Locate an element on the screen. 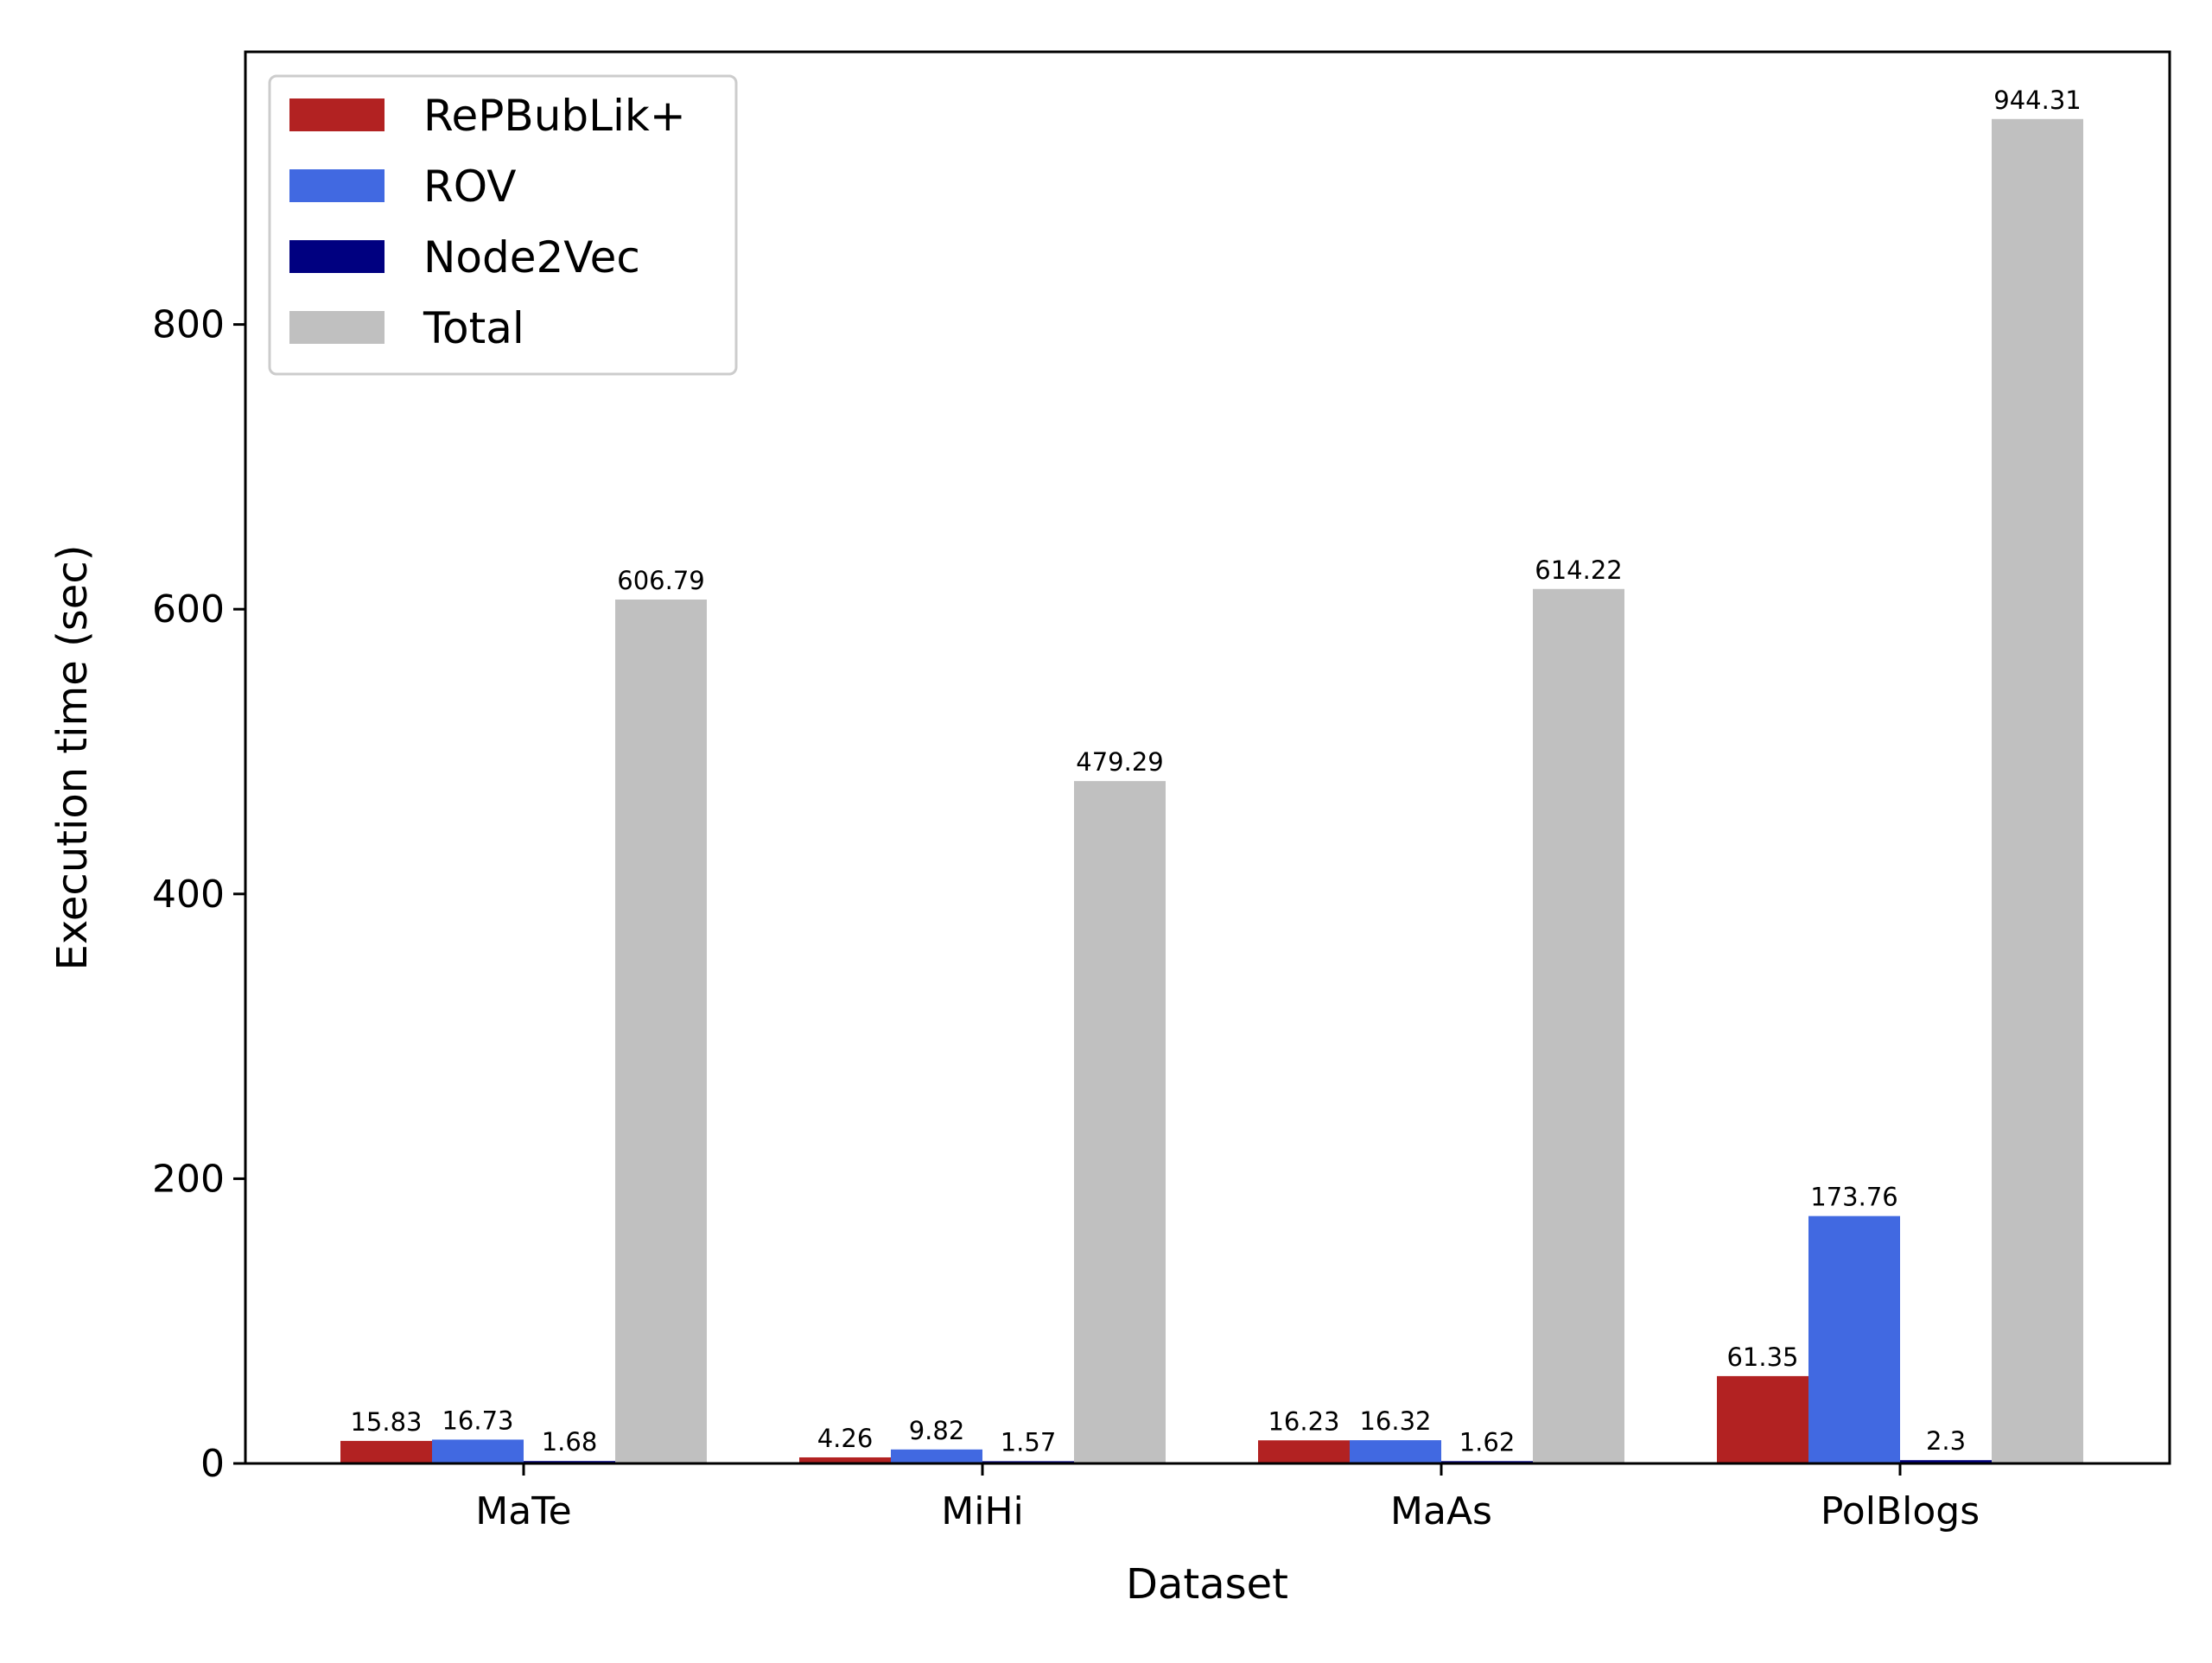  bar-repbublik-mate is located at coordinates (386, 1451).